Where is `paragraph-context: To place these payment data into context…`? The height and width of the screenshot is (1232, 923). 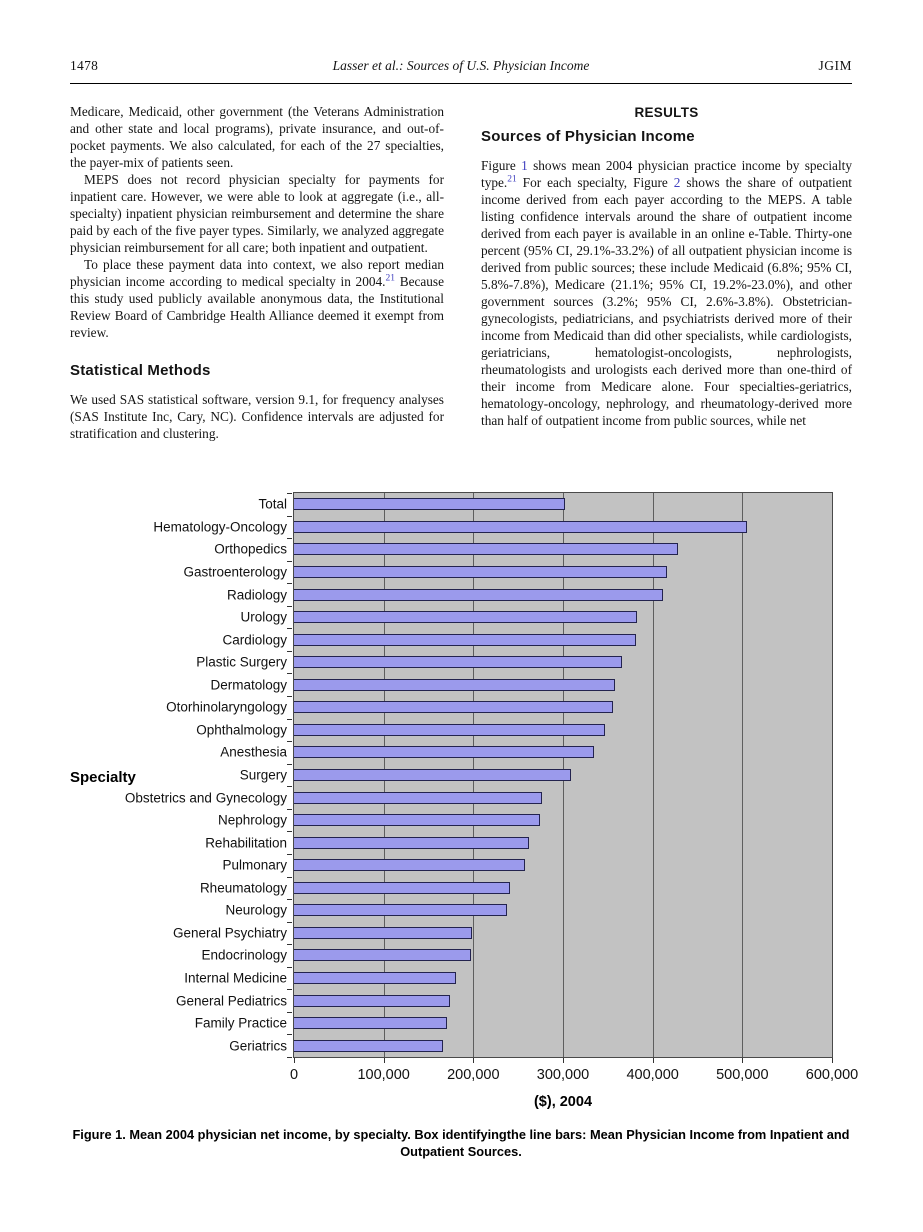
paragraph-context: To place these payment data into context… is located at coordinates (257, 298).